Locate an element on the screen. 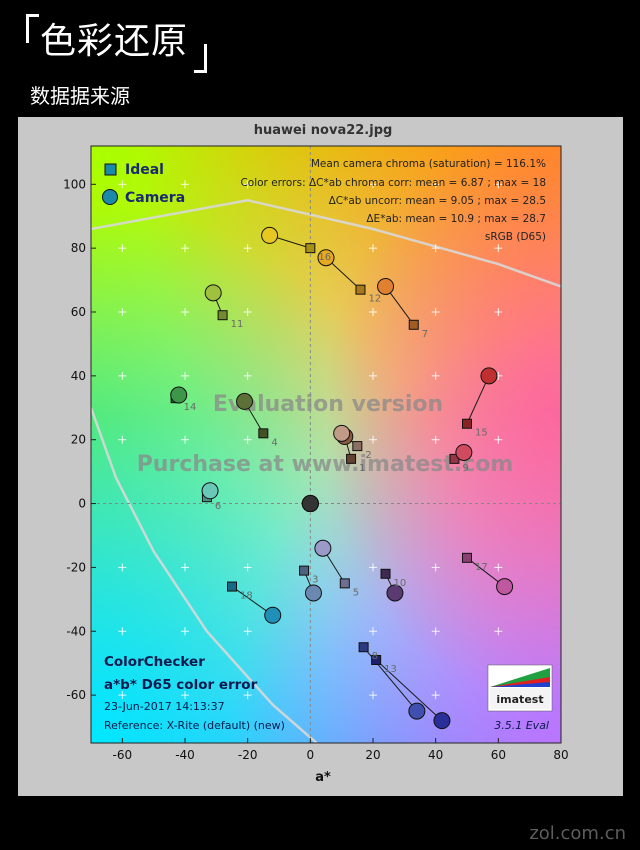  stats-line-colorspace: sRGB (D65) is located at coordinates (515, 237).